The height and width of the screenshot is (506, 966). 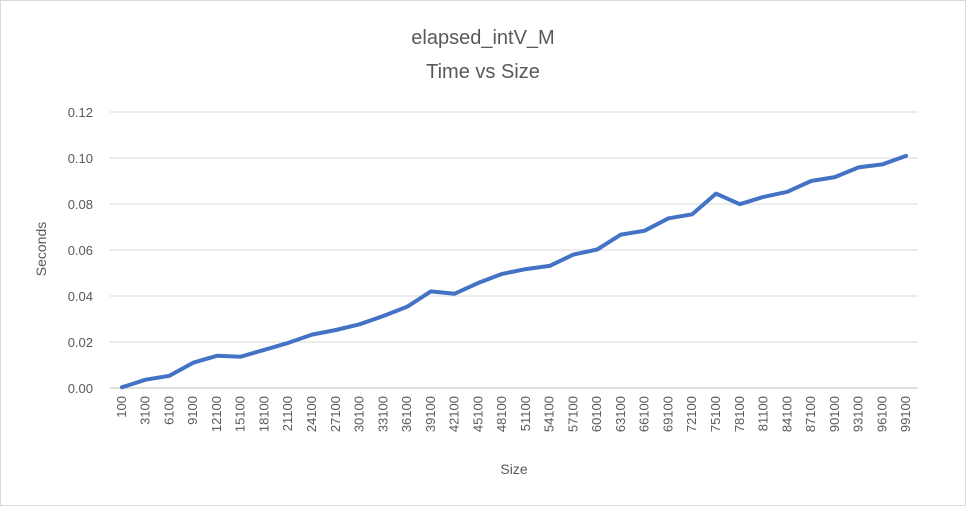 What do you see at coordinates (477, 414) in the screenshot?
I see `x-tick-label: 45100` at bounding box center [477, 414].